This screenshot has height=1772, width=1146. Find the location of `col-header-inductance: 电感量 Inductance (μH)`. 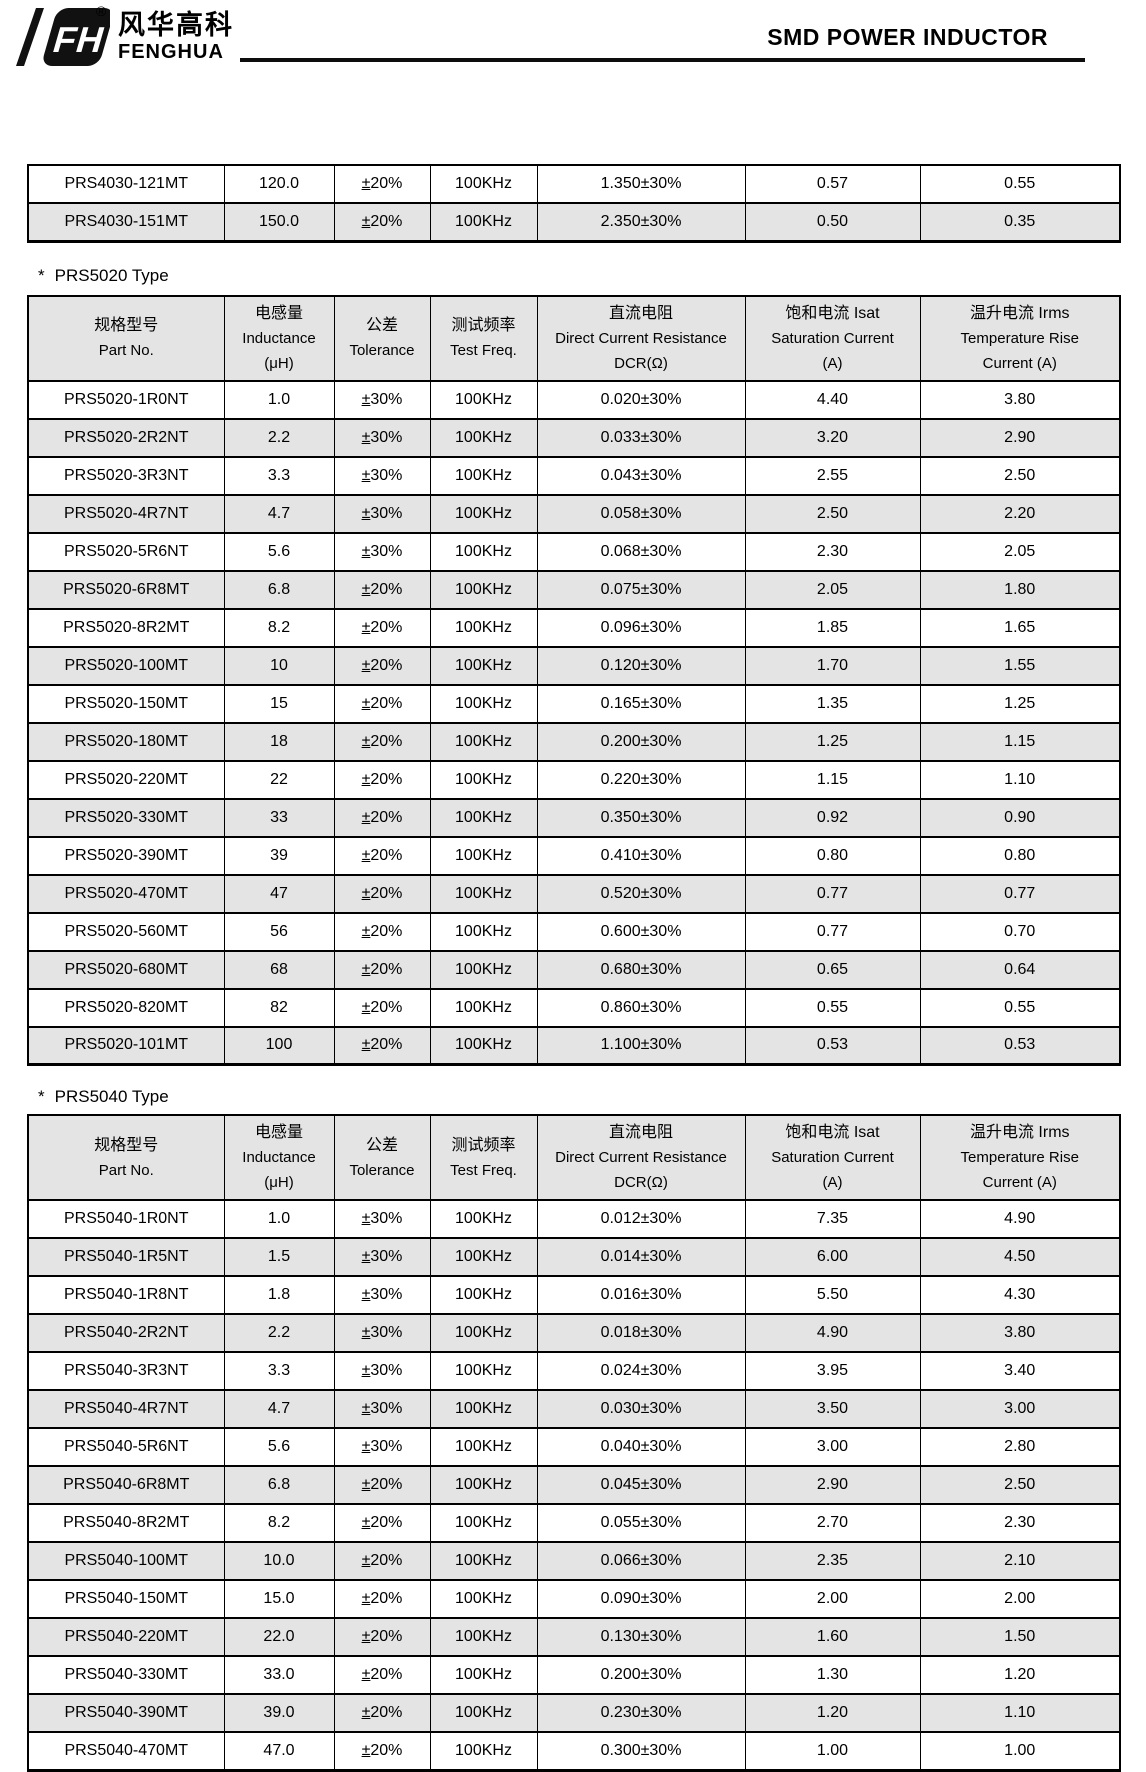

col-header-inductance: 电感量 Inductance (μH) is located at coordinates (279, 338).